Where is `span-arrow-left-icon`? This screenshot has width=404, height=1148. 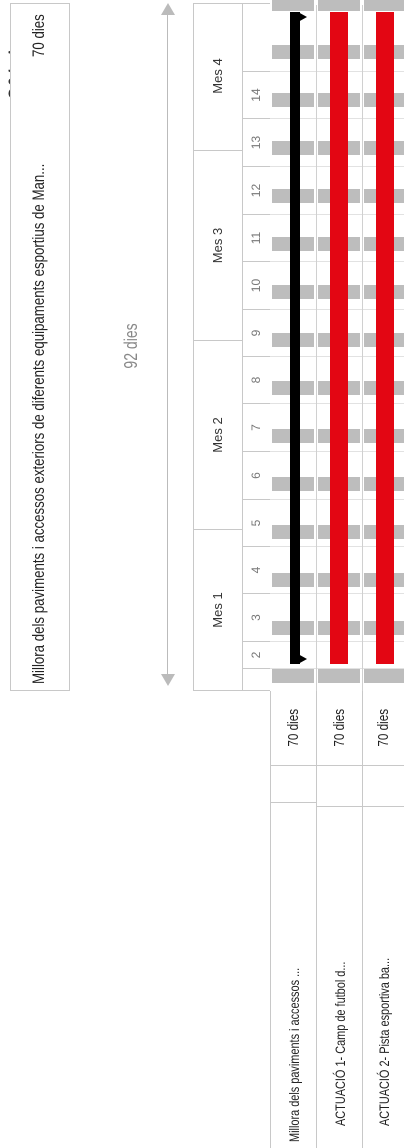 span-arrow-left-icon is located at coordinates (168, 680).